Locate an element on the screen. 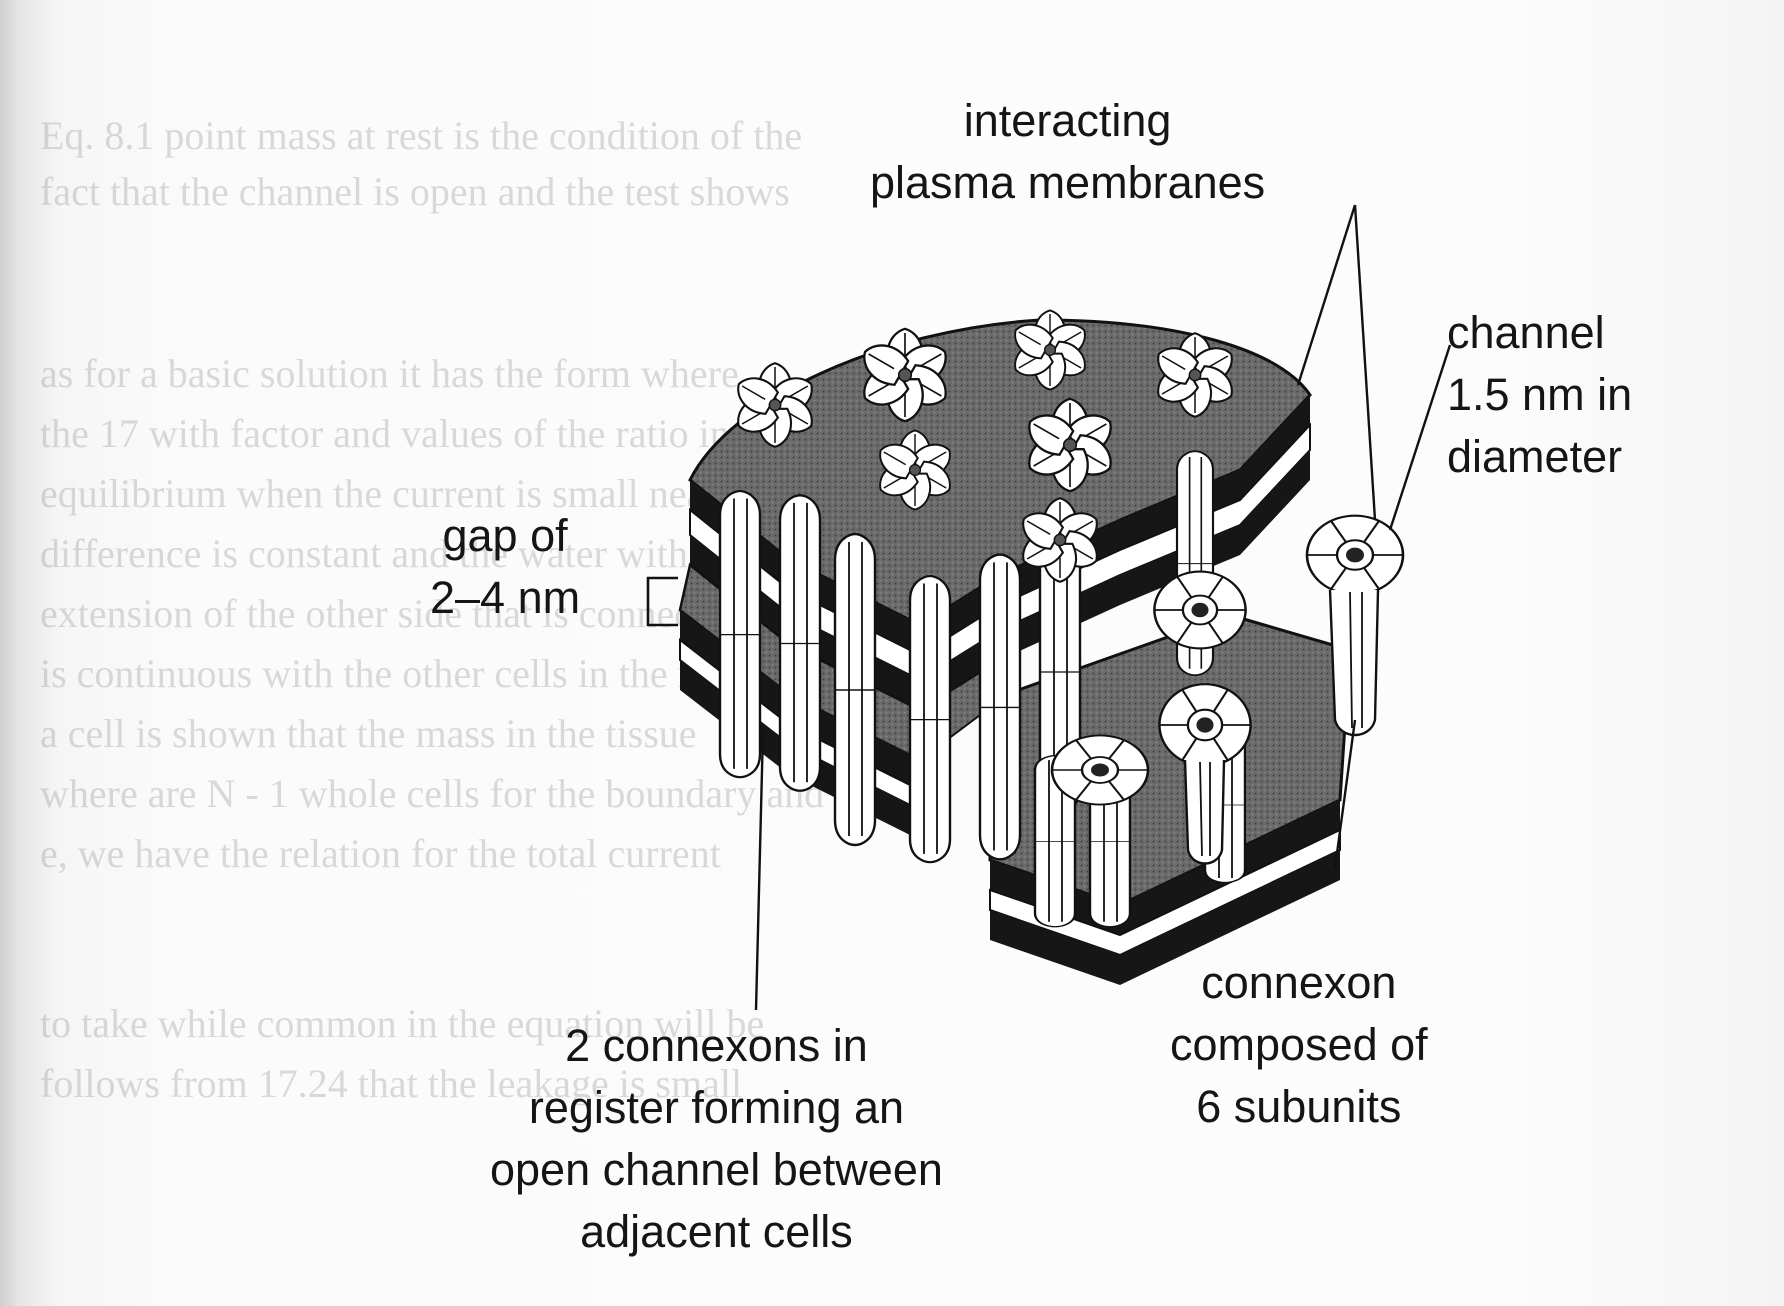 The image size is (1784, 1306). label-line: diameter is located at coordinates (1539, 457).